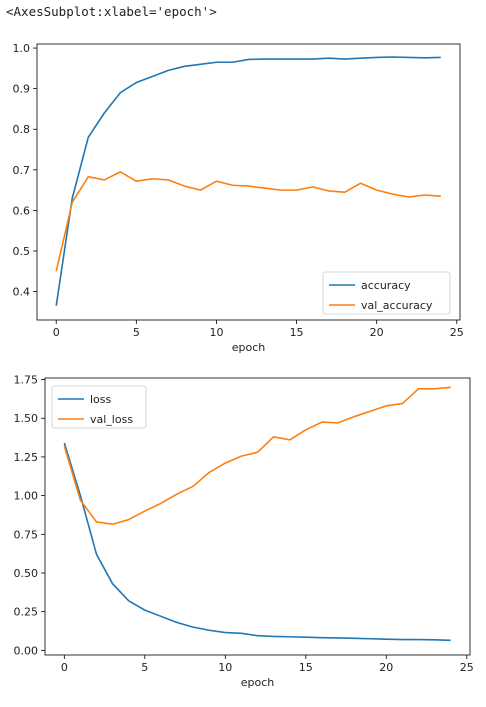 The height and width of the screenshot is (707, 486). What do you see at coordinates (26, 573) in the screenshot?
I see `y-tick-label: 0.50` at bounding box center [26, 573].